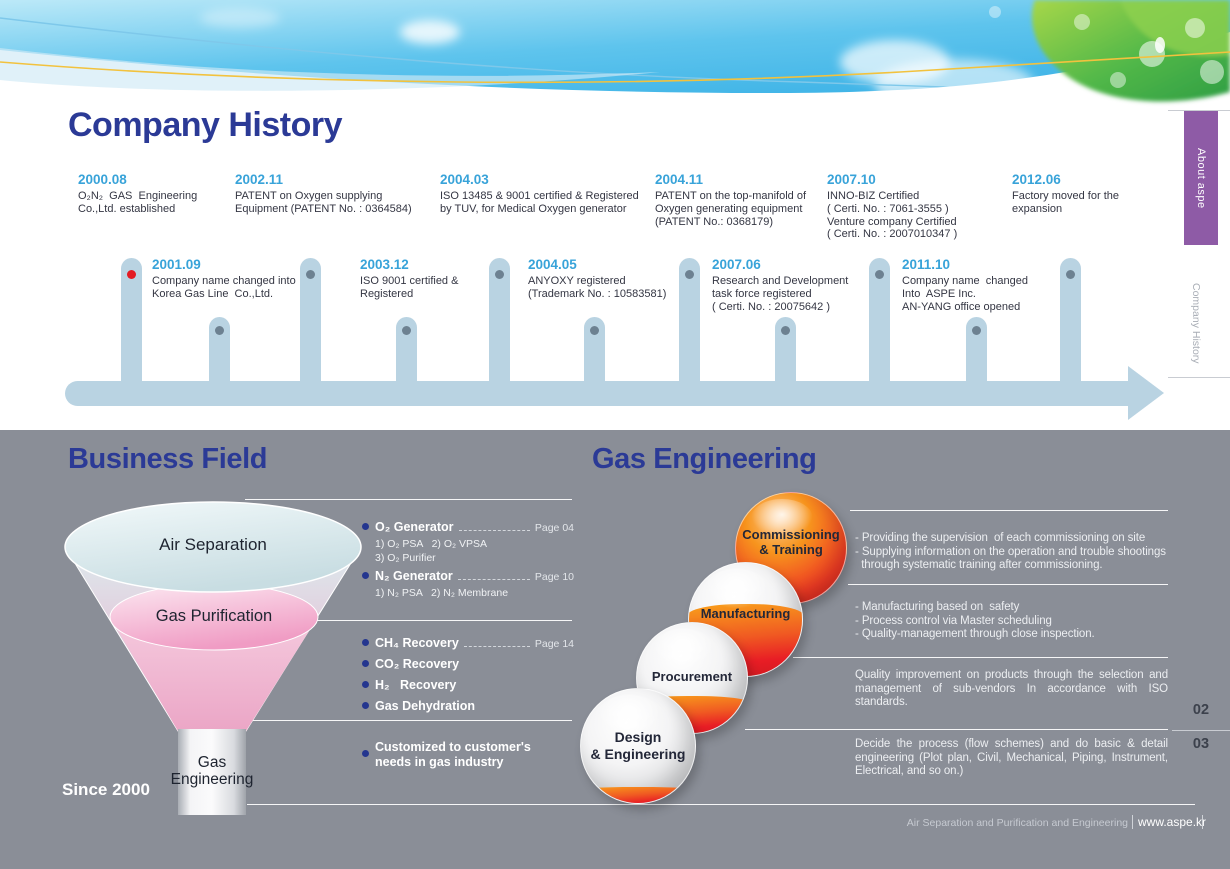 This screenshot has width=1230, height=869. What do you see at coordinates (598, 393) in the screenshot?
I see `timeline-bar` at bounding box center [598, 393].